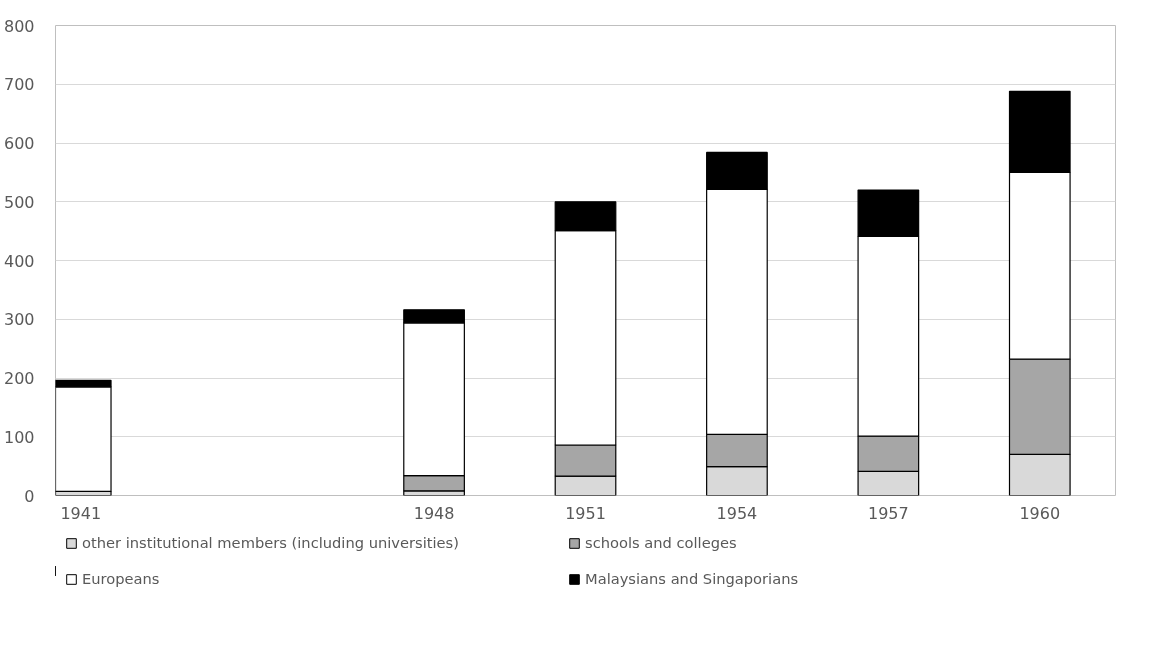 The height and width of the screenshot is (666, 1161). Describe the element at coordinates (1040, 513) in the screenshot. I see `x-tick-label: 1960` at that location.